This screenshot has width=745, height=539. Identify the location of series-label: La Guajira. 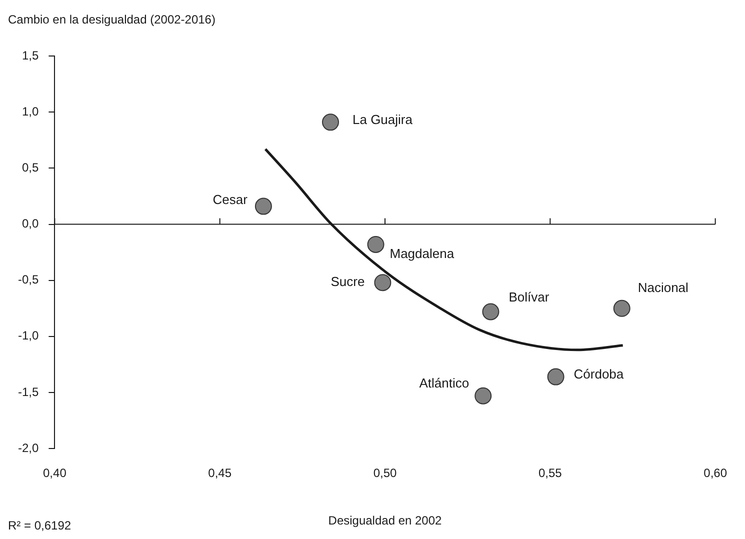
(383, 119).